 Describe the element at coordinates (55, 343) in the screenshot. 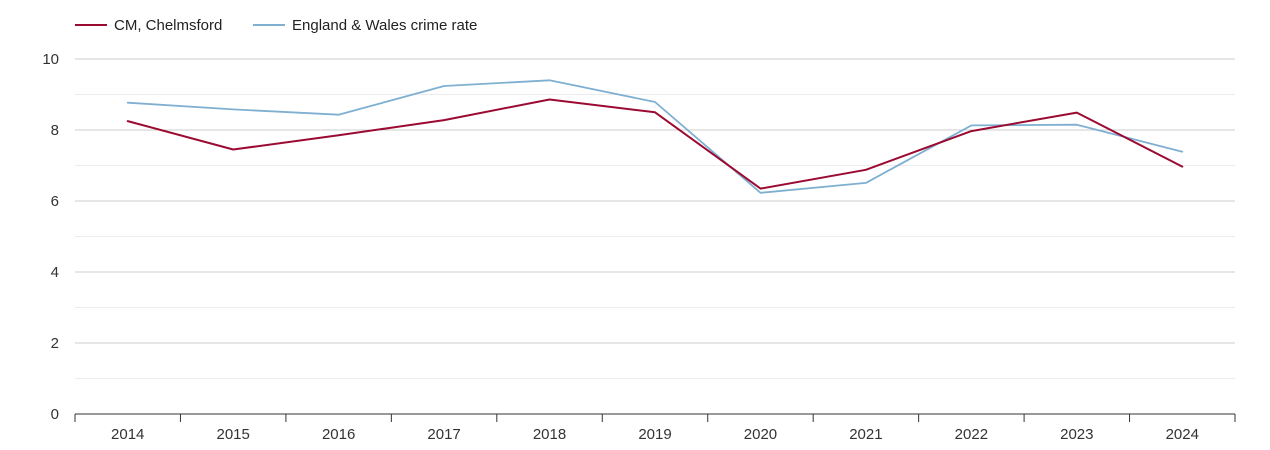

I see `y-tick-label: 2` at that location.